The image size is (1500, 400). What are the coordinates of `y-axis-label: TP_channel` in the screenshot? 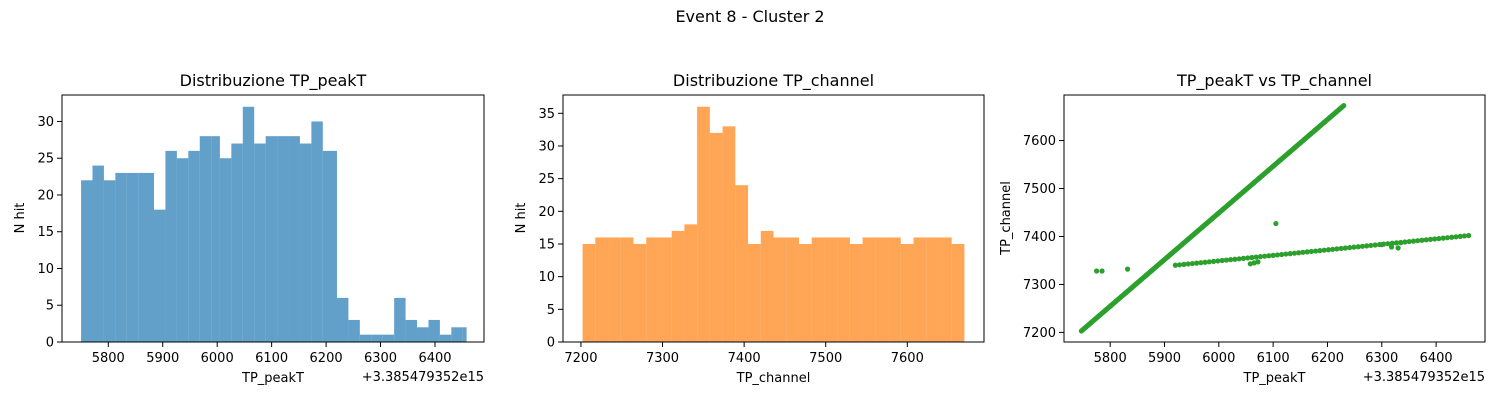 It's located at (1006, 218).